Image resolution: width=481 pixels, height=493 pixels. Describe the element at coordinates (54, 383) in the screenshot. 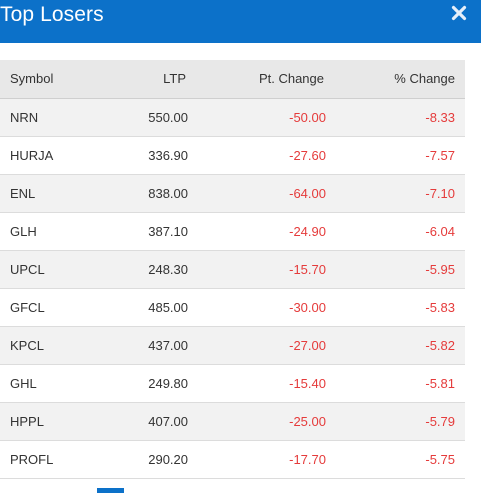

I see `cell-symbol: GHL` at that location.